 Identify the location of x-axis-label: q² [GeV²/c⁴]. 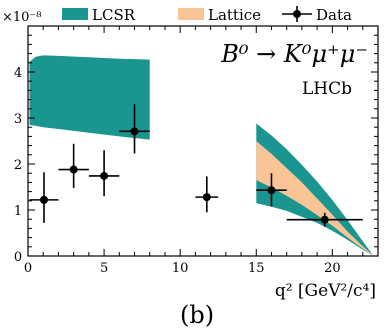
(325, 291).